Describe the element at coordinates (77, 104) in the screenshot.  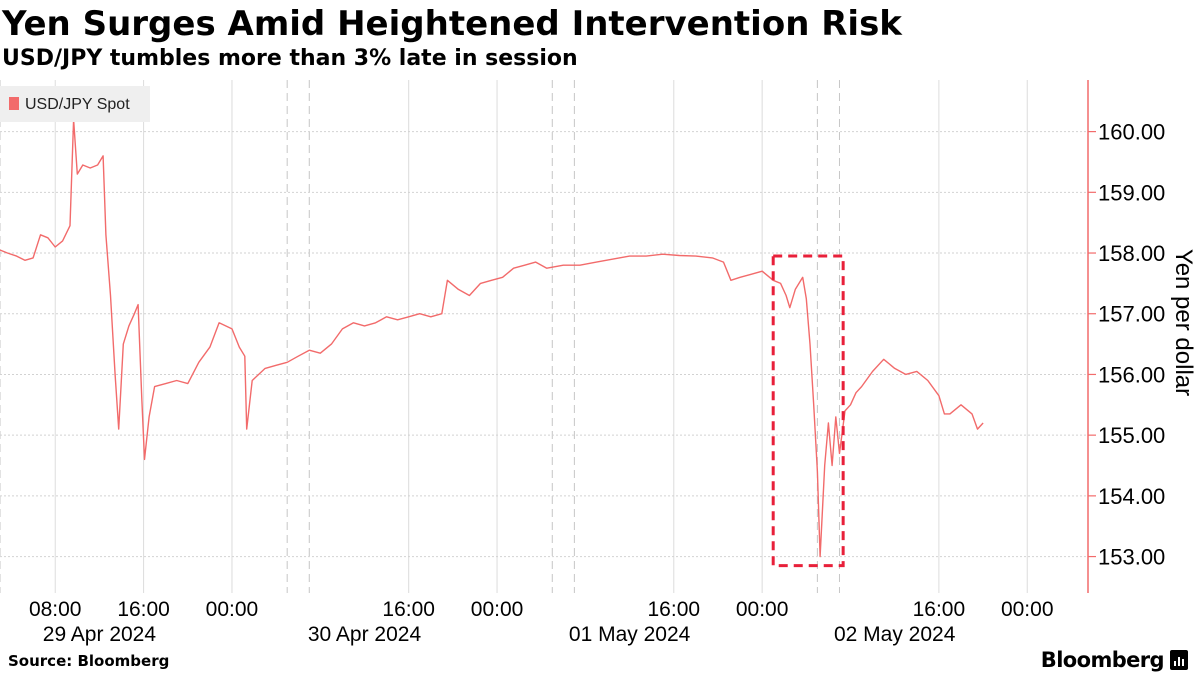
I see `legend-label: USD/JPY Spot` at that location.